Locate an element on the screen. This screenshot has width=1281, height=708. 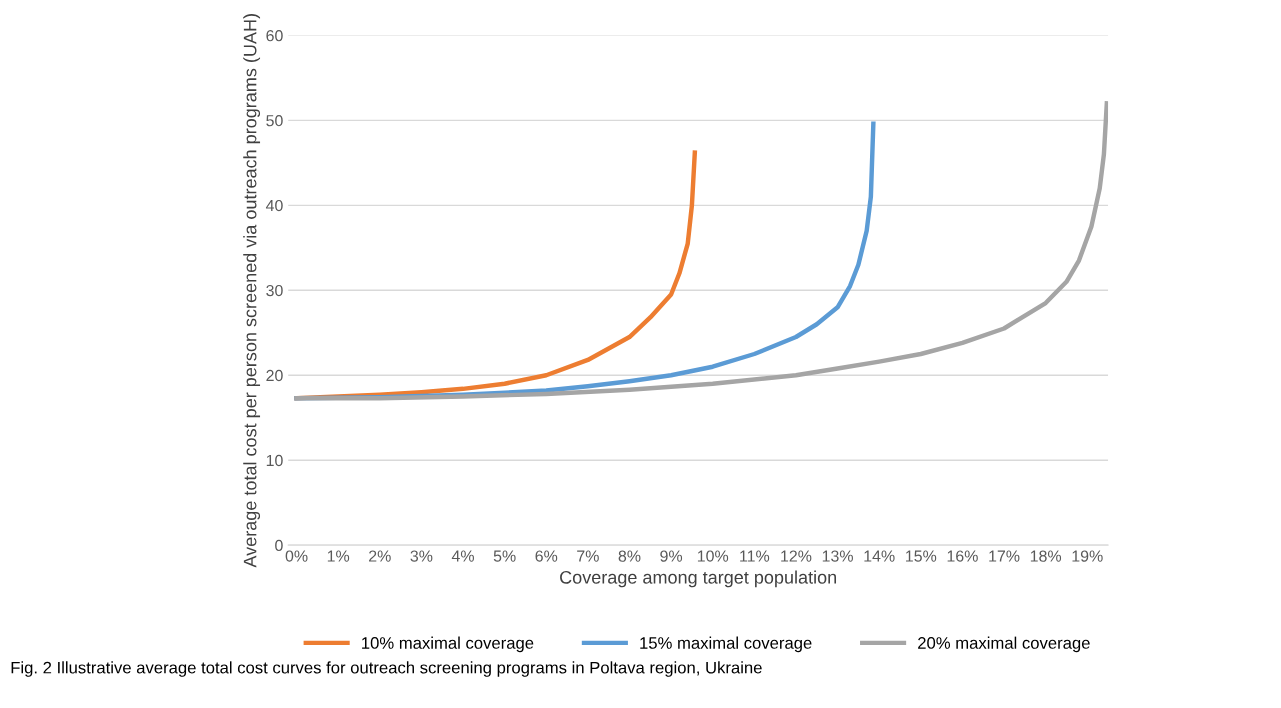
y-tick-label: 20 is located at coordinates (274, 375).